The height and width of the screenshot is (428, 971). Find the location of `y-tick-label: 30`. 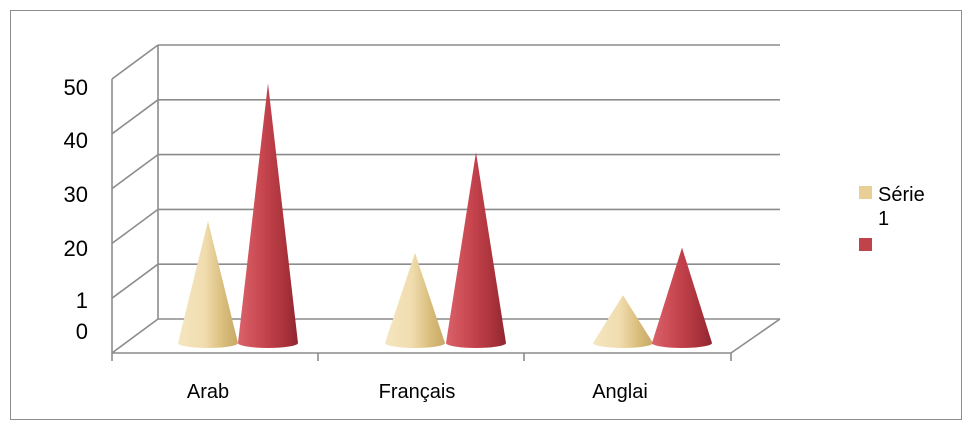

y-tick-label: 30 is located at coordinates (76, 194).